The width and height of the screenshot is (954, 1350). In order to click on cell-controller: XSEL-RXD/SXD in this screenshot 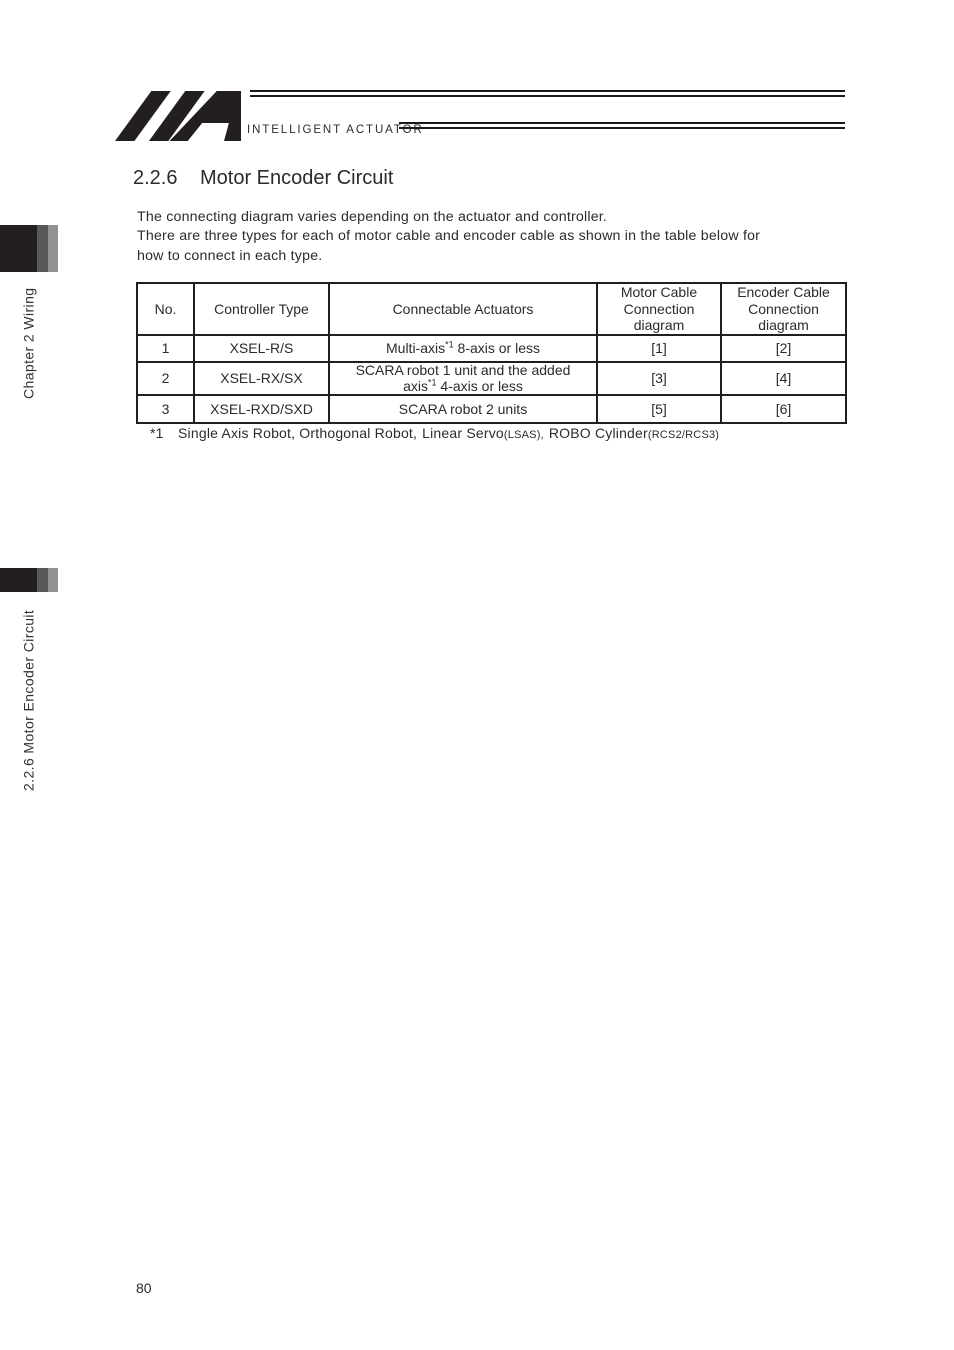, I will do `click(261, 409)`.